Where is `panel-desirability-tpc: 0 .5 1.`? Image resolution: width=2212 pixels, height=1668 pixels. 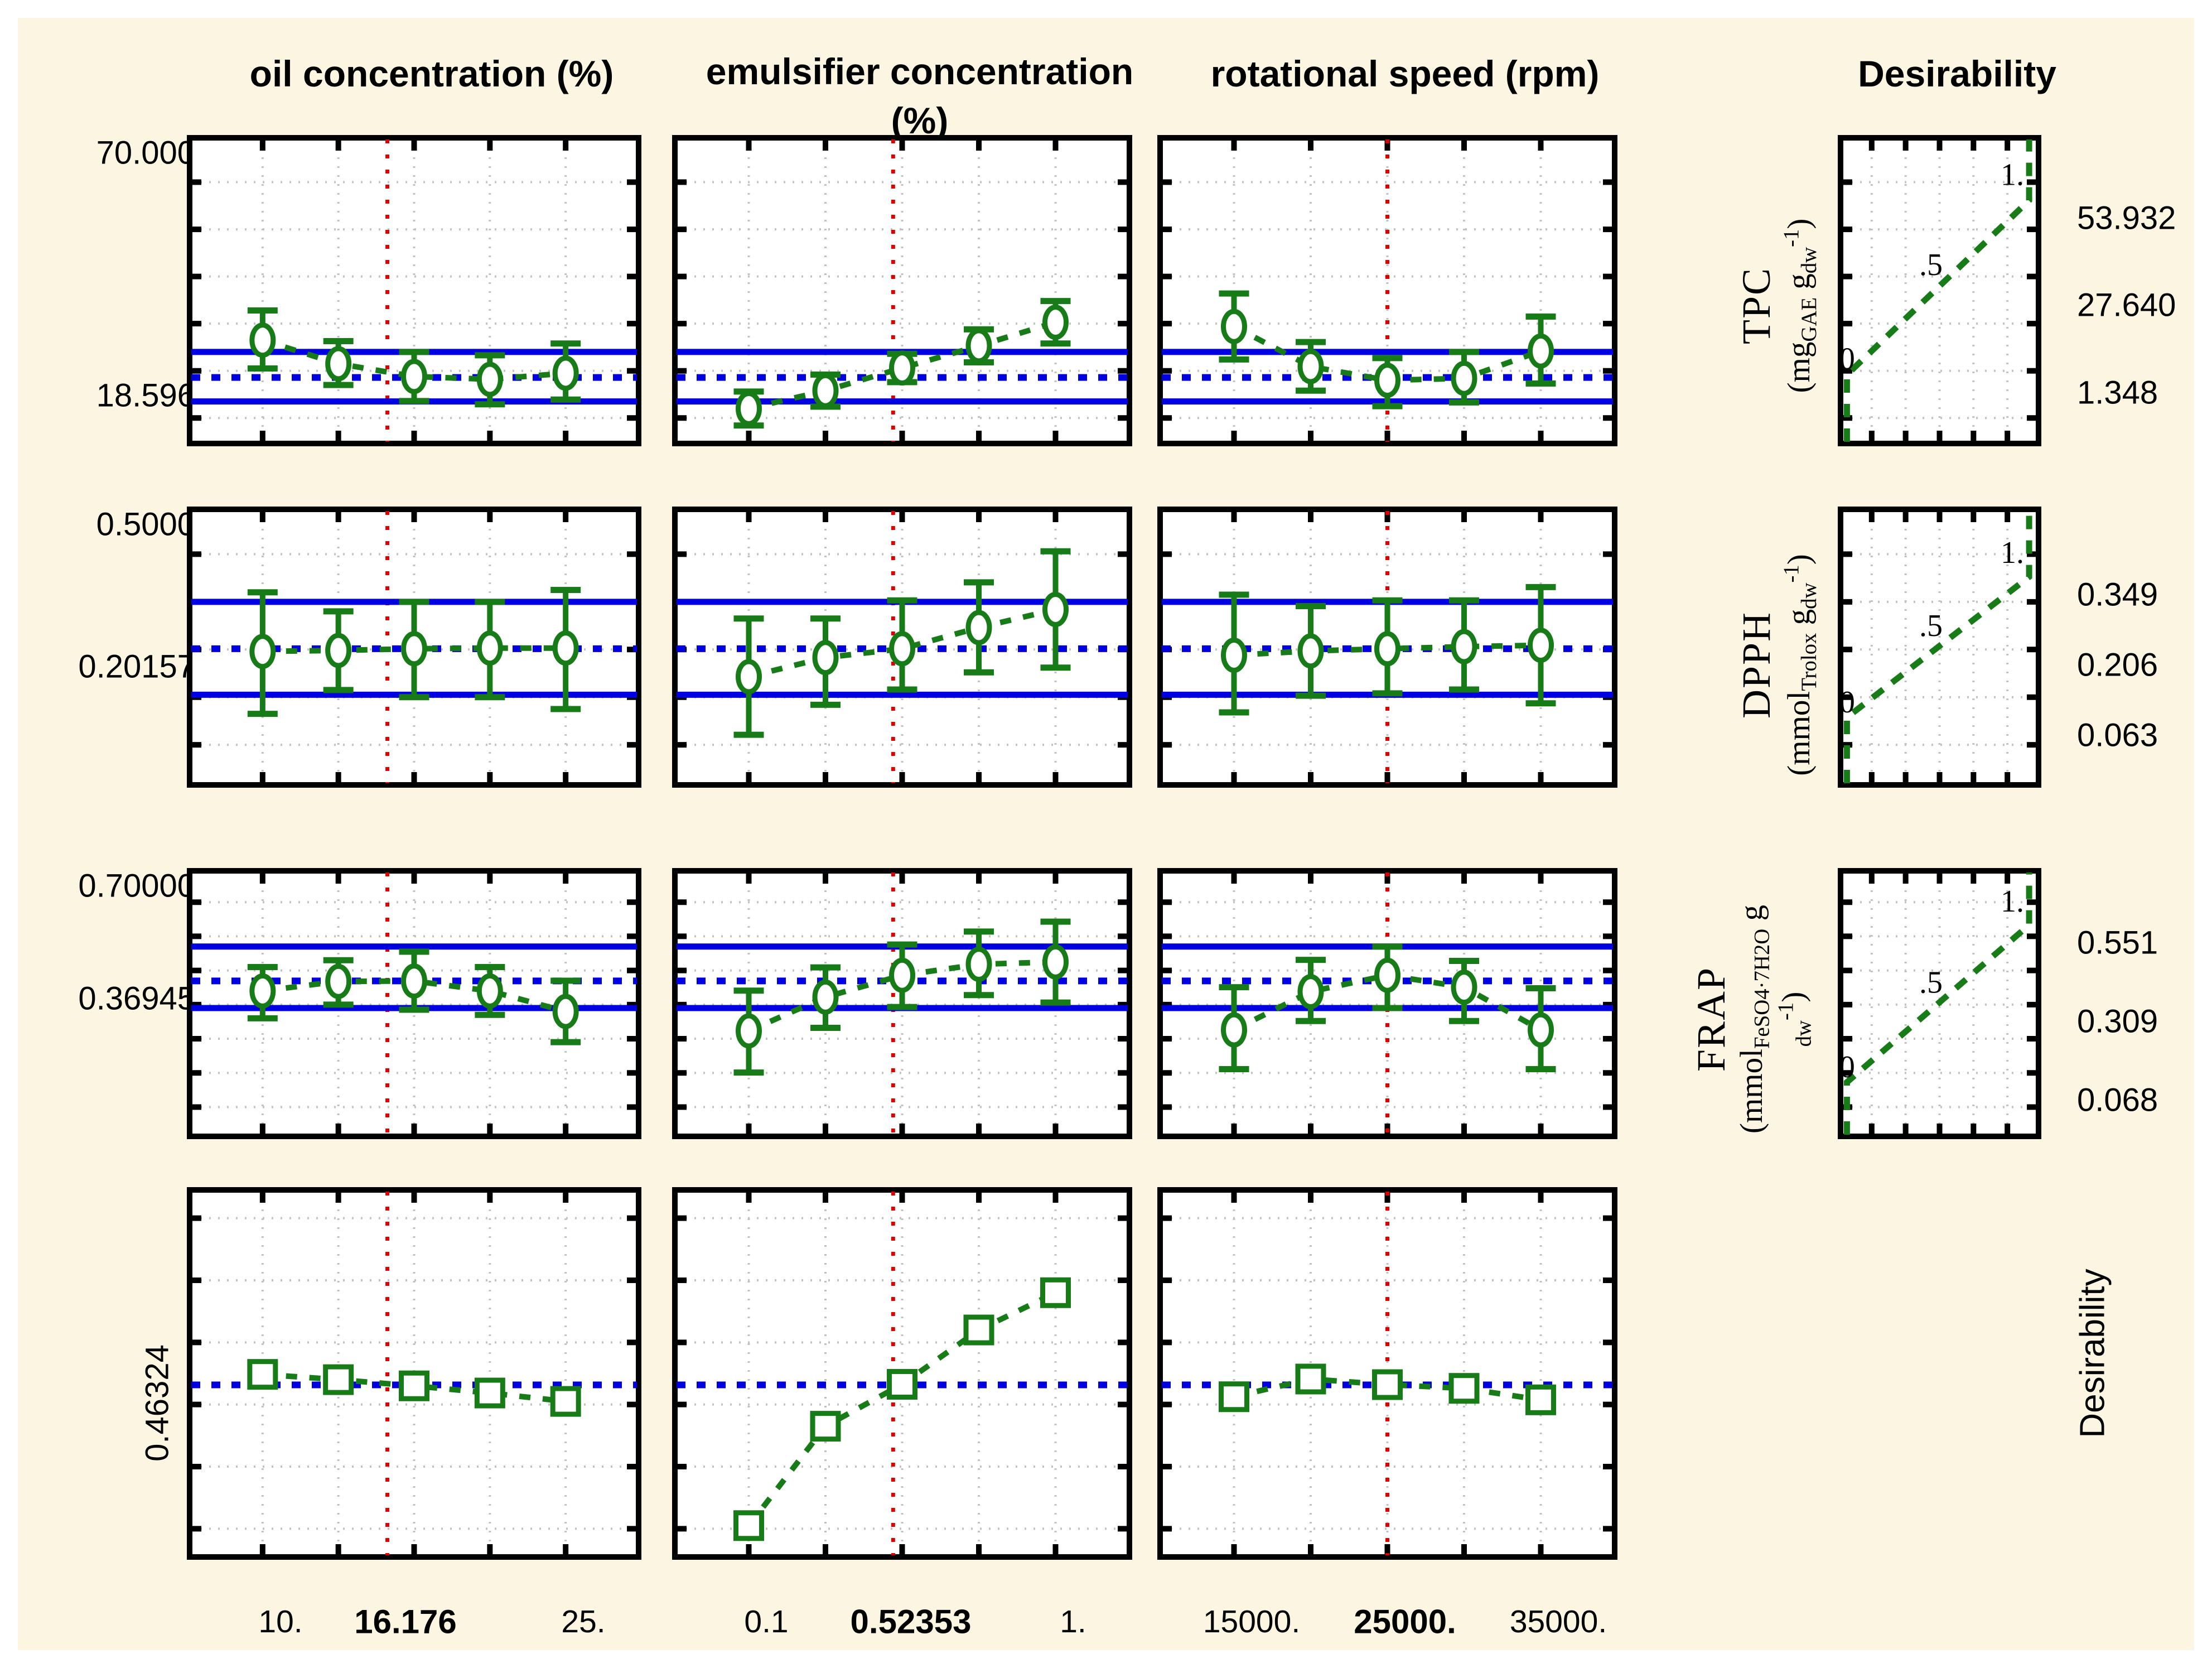 panel-desirability-tpc: 0 .5 1. is located at coordinates (1939, 290).